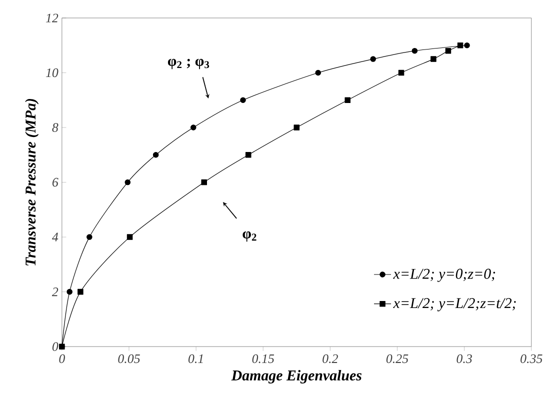 The width and height of the screenshot is (546, 406). What do you see at coordinates (195, 359) in the screenshot?
I see `x-tick-label: 0.1` at bounding box center [195, 359].